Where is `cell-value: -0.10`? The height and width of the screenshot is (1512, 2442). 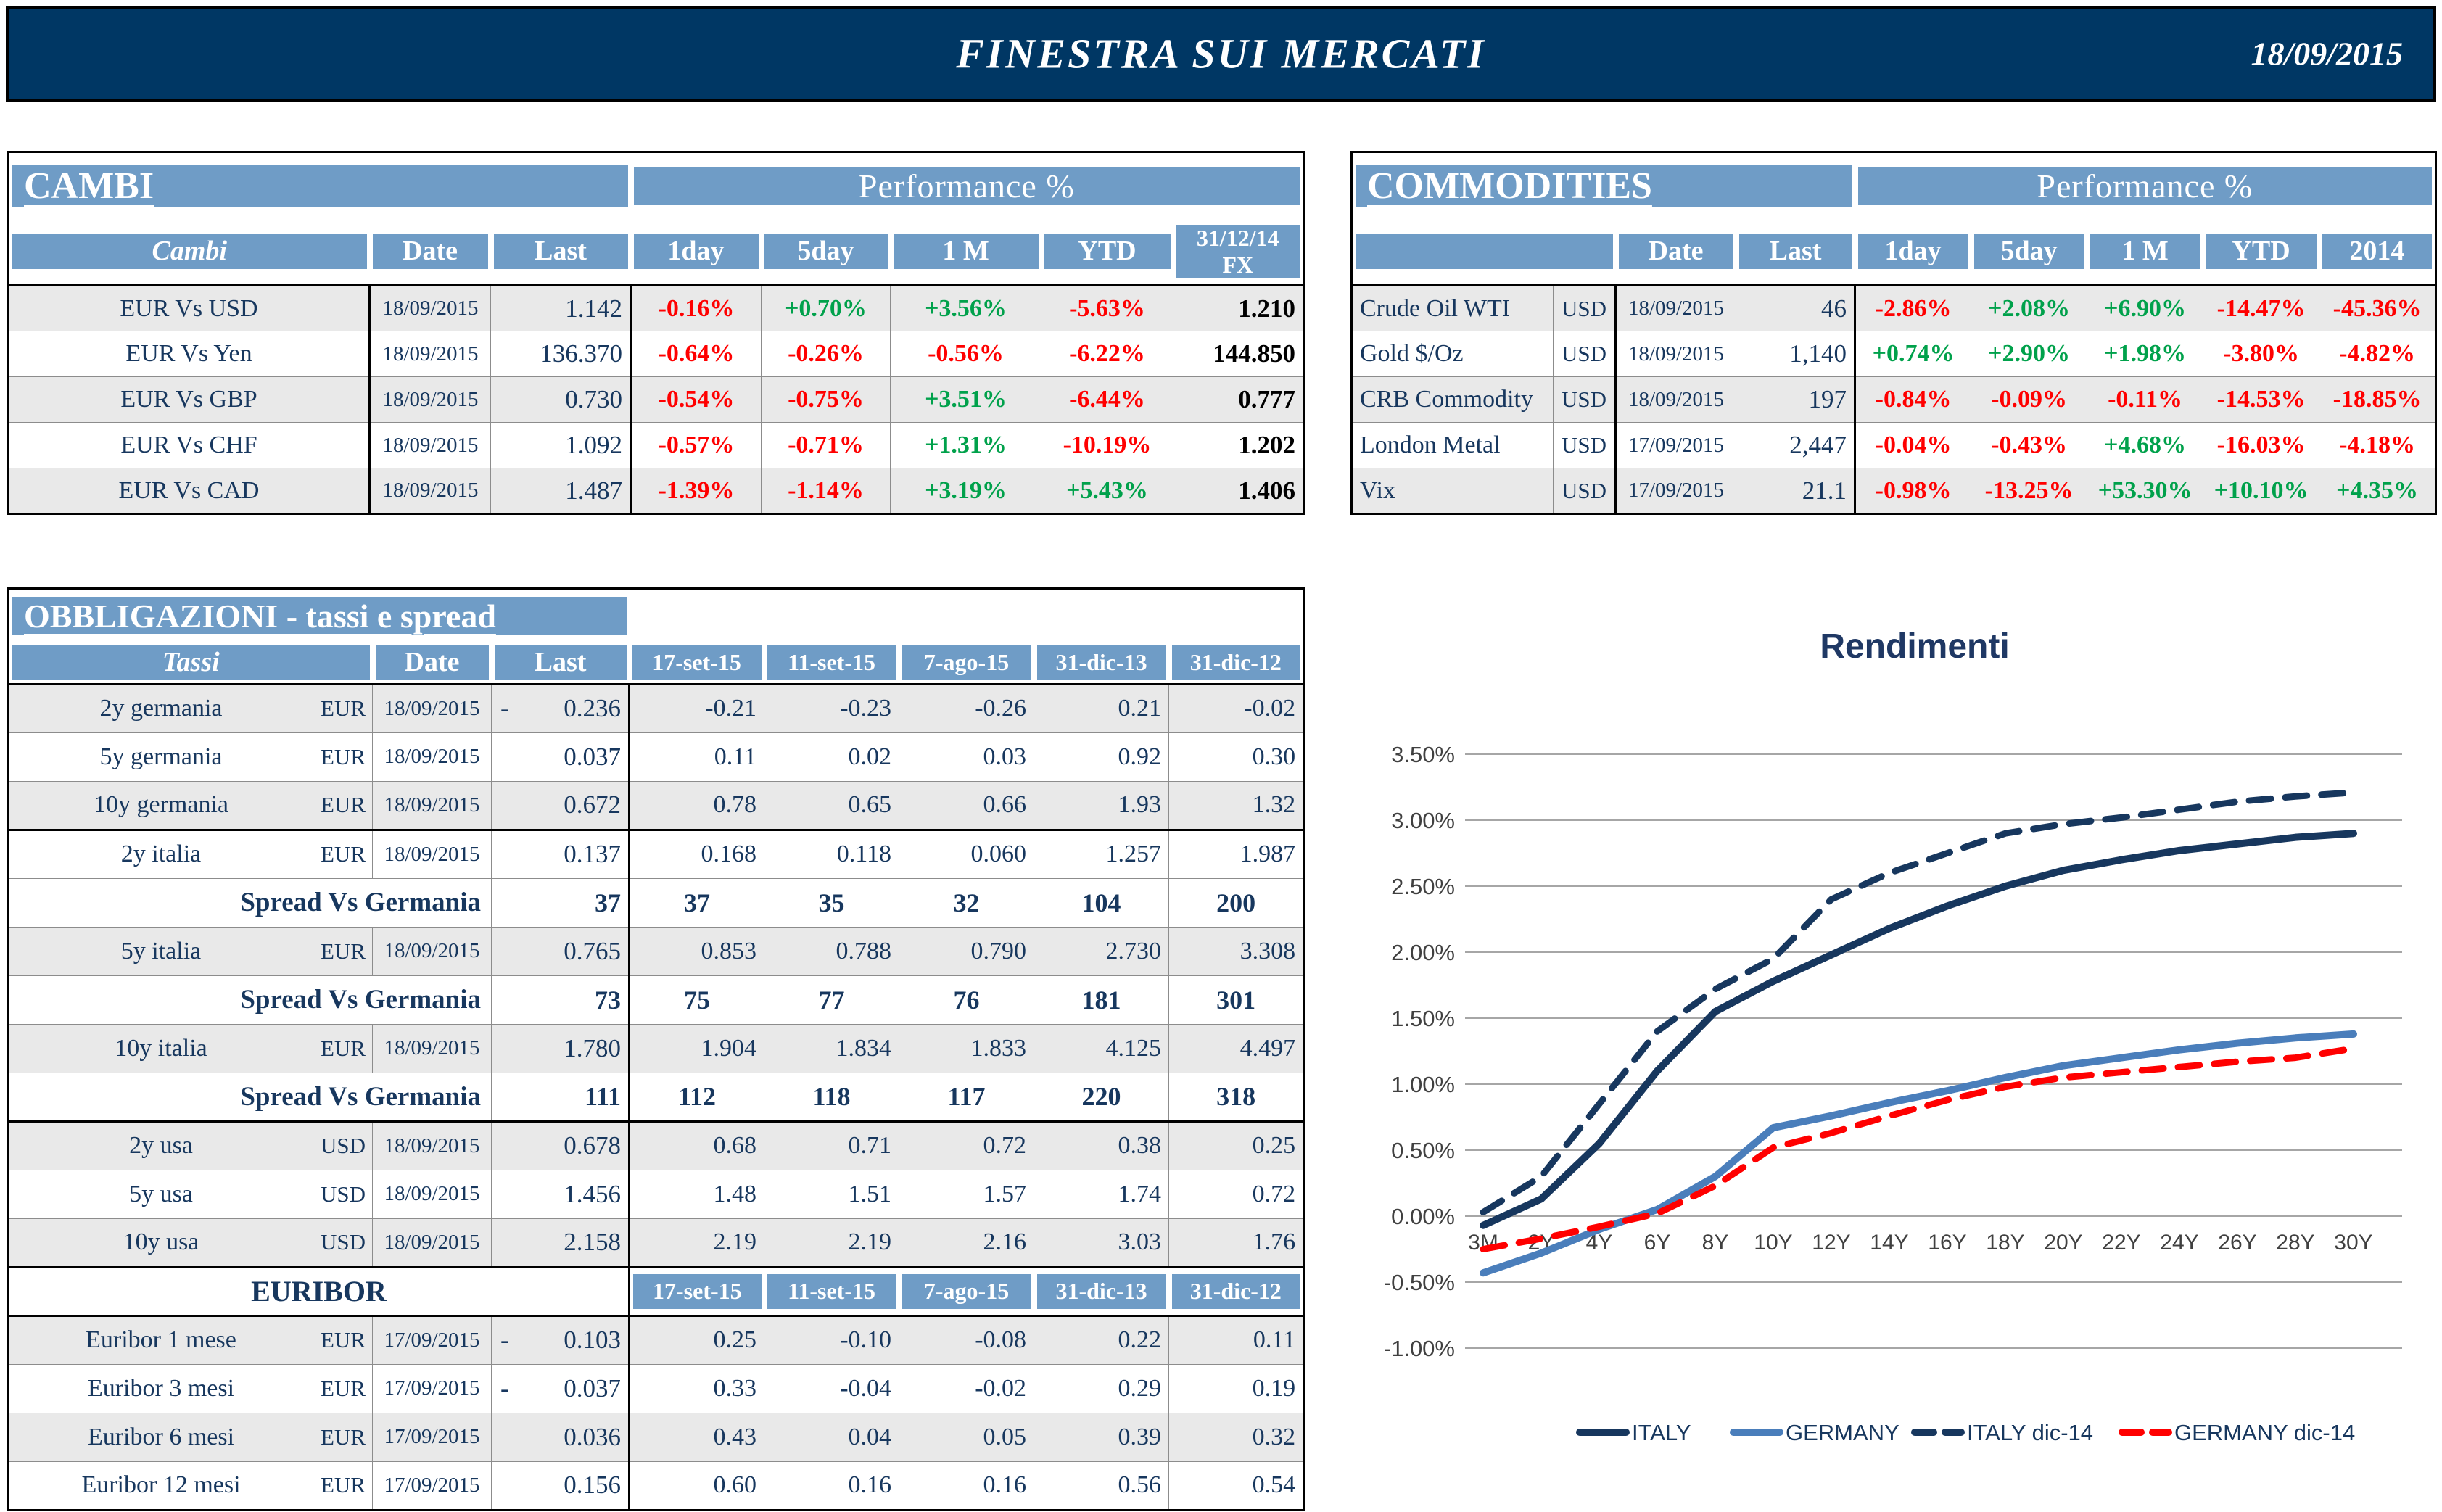 cell-value: -0.10 is located at coordinates (832, 1339).